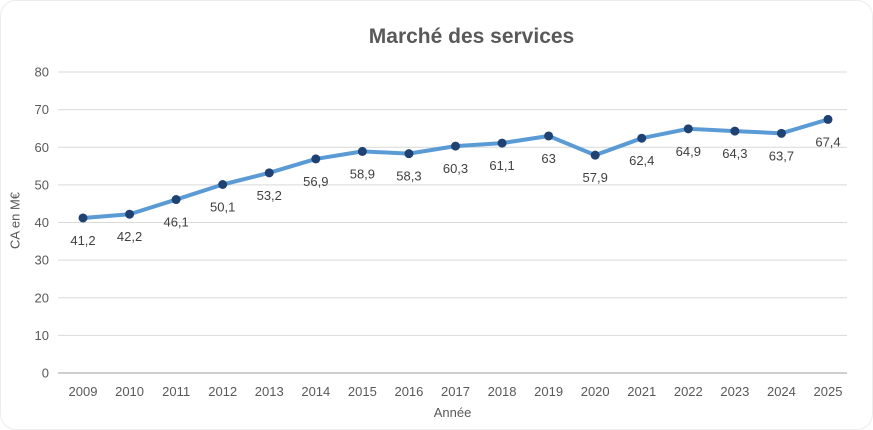 This screenshot has width=873, height=430. I want to click on data-point-label: 58,3, so click(408, 176).